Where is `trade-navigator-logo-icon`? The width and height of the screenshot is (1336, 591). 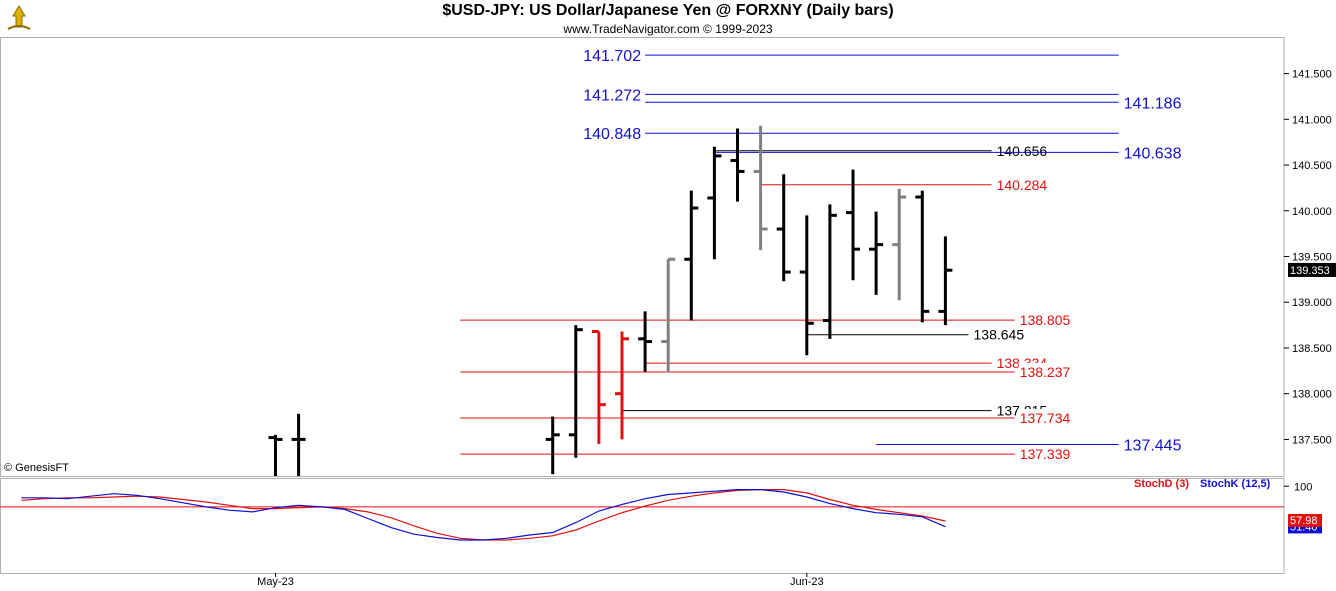
trade-navigator-logo-icon is located at coordinates (19, 18).